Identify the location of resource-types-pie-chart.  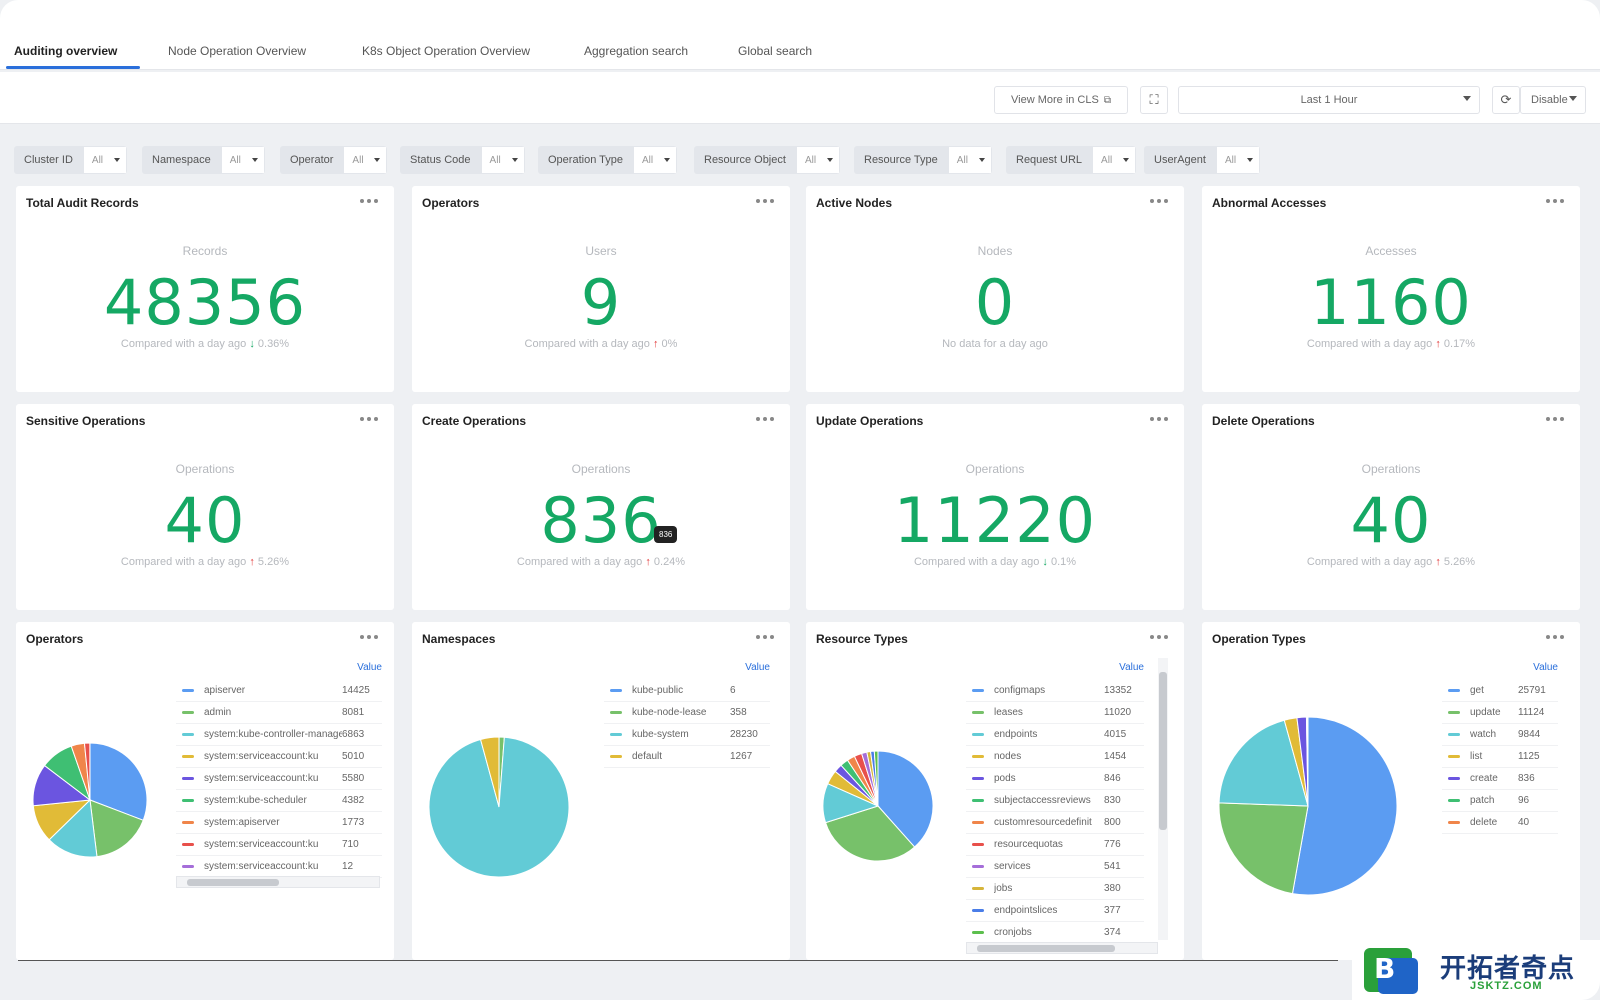
(878, 806).